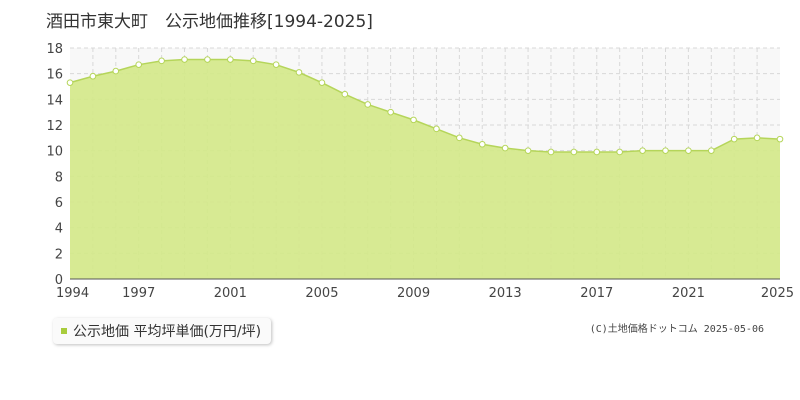 Image resolution: width=800 pixels, height=400 pixels. What do you see at coordinates (596, 293) in the screenshot?
I see `x-tick-label: 2017` at bounding box center [596, 293].